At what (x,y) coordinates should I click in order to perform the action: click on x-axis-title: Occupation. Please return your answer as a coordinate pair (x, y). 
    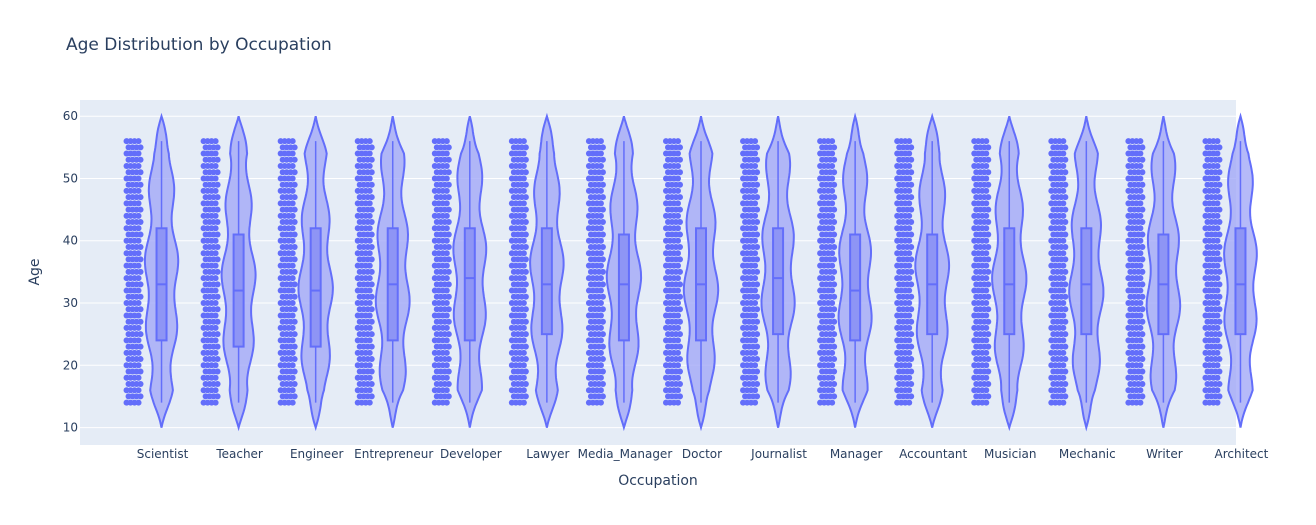
    Looking at the image, I should click on (658, 481).